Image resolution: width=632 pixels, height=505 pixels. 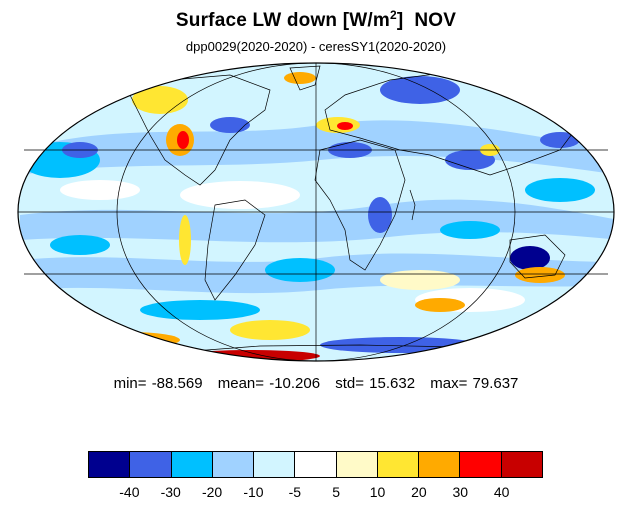 What do you see at coordinates (100, 190) in the screenshot?
I see `field-white-pacific` at bounding box center [100, 190].